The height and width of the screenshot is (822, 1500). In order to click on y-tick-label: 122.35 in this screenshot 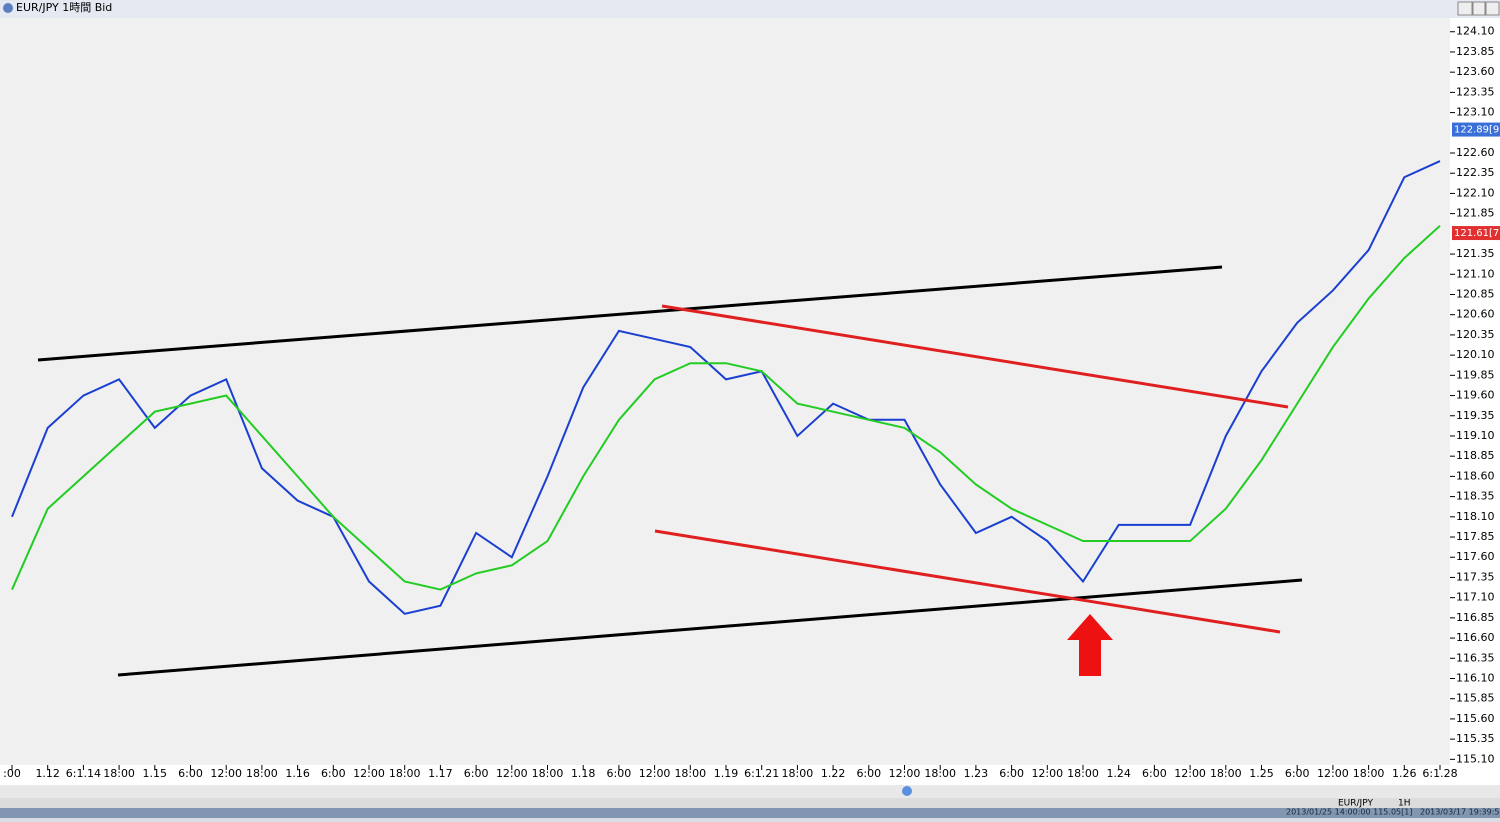, I will do `click(1475, 172)`.